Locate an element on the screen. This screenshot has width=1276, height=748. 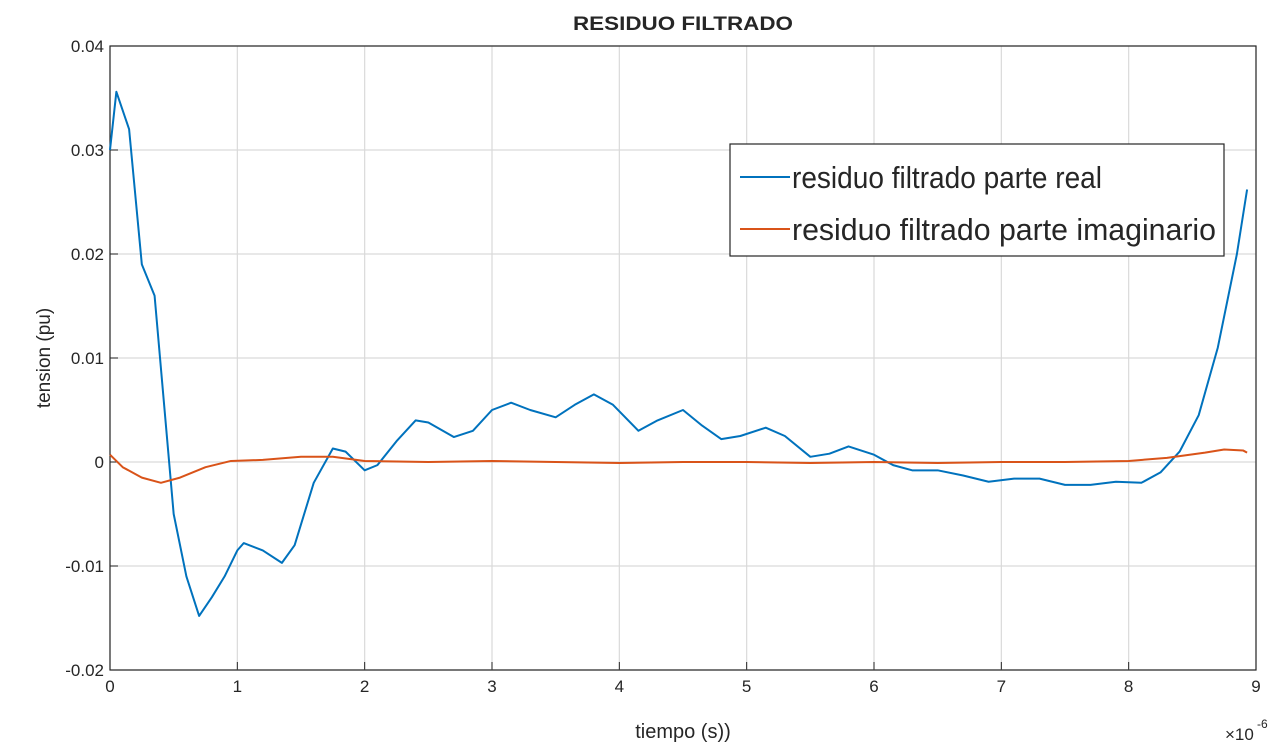
legend-label: residuo filtrado parte imaginario is located at coordinates (1004, 229).